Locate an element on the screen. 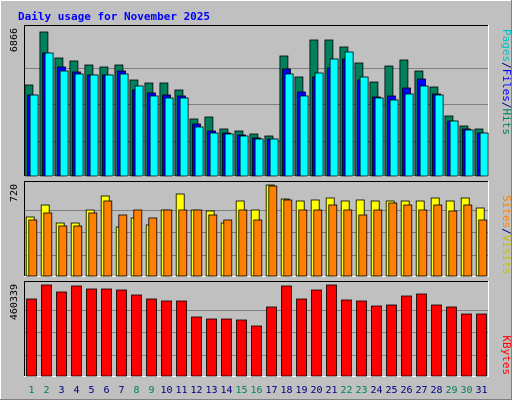 This screenshot has height=400, width=512. day-label-4: 4 is located at coordinates (76, 390).